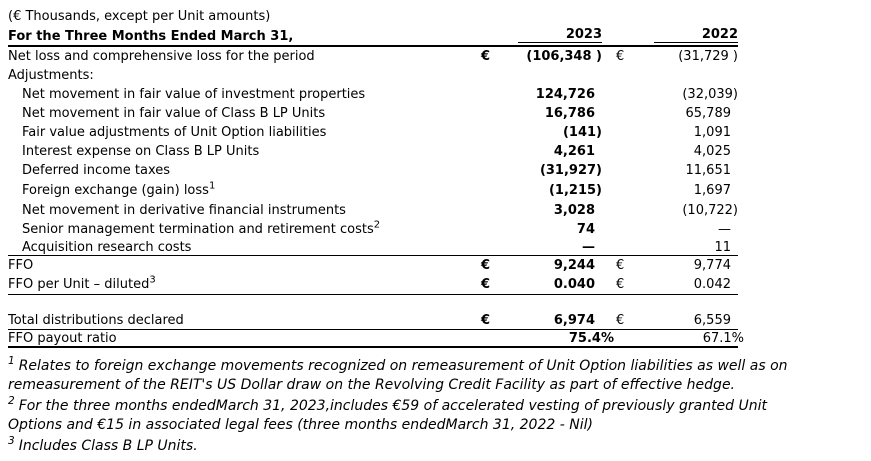 The image size is (871, 461). Describe the element at coordinates (708, 170) in the screenshot. I see `value-2022: 11,651` at that location.